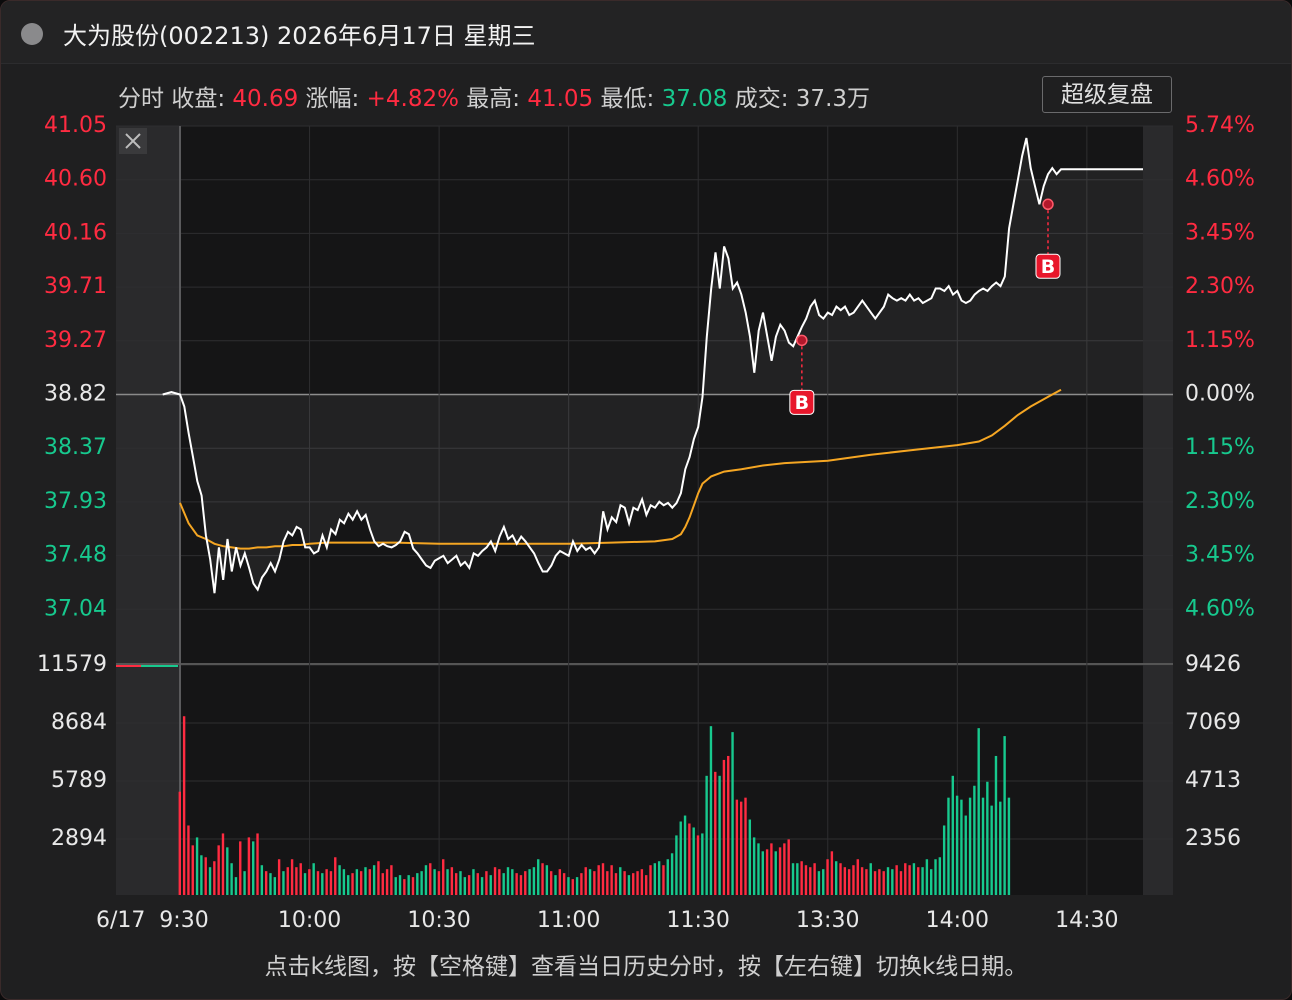 The image size is (1292, 1000). I want to click on buy-marker-label: B, so click(802, 403).